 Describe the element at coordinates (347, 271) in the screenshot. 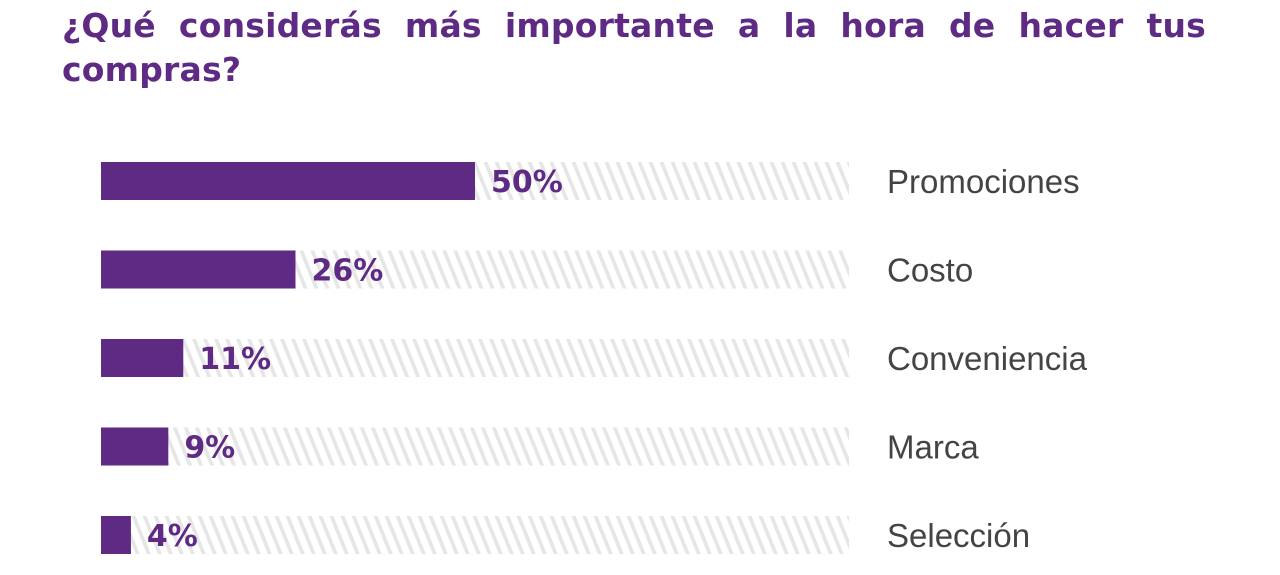

I see `value-label: 26%` at that location.